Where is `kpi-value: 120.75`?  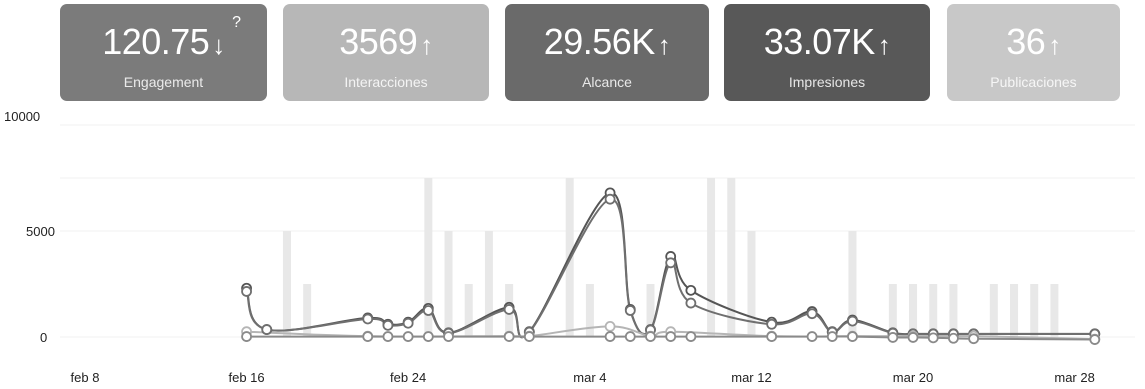 kpi-value: 120.75 is located at coordinates (156, 41).